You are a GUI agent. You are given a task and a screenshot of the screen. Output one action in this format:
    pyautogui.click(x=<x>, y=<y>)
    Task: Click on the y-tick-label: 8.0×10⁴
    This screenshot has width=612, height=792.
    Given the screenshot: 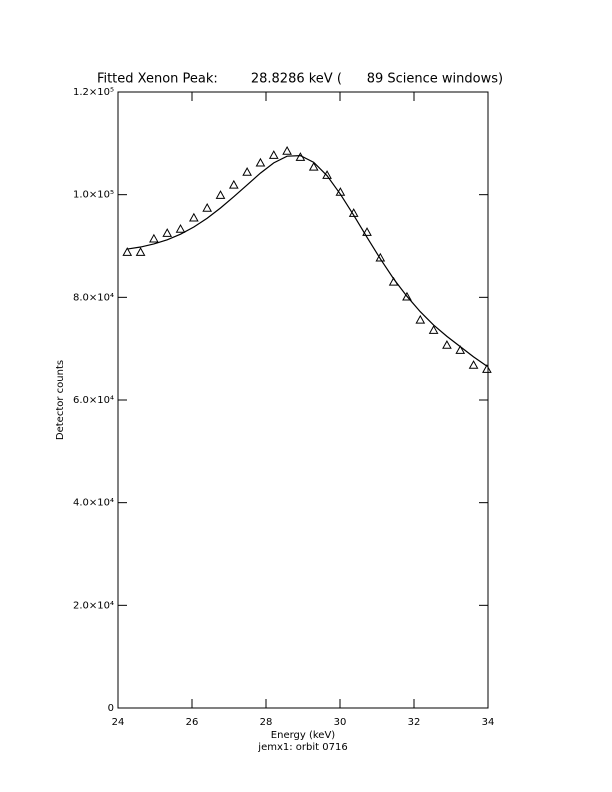 What is the action you would take?
    pyautogui.click(x=93, y=297)
    